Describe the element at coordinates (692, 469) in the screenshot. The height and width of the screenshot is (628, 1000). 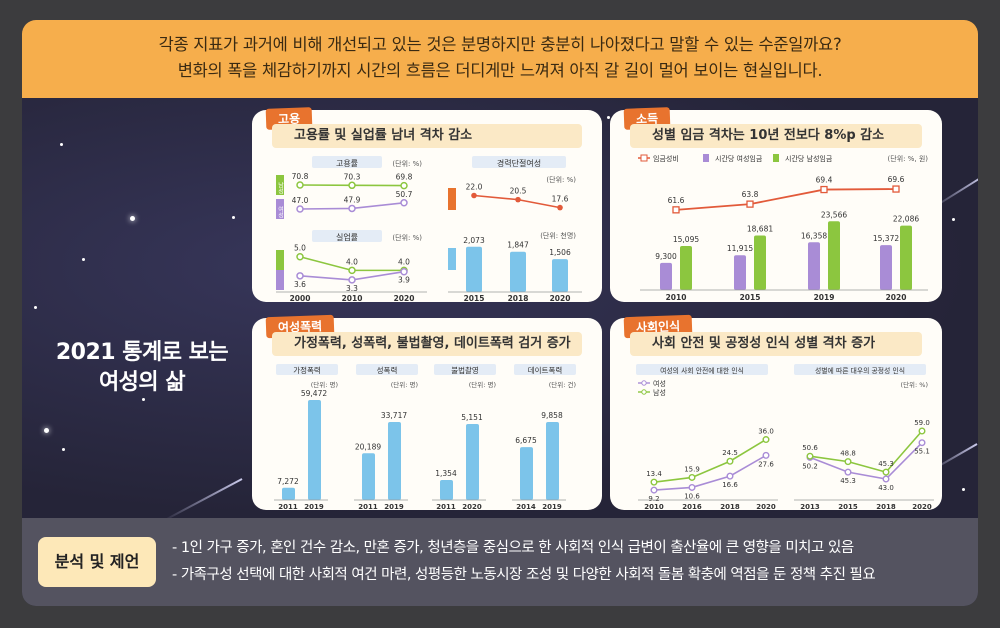
I see `data-label: 15.9` at that location.